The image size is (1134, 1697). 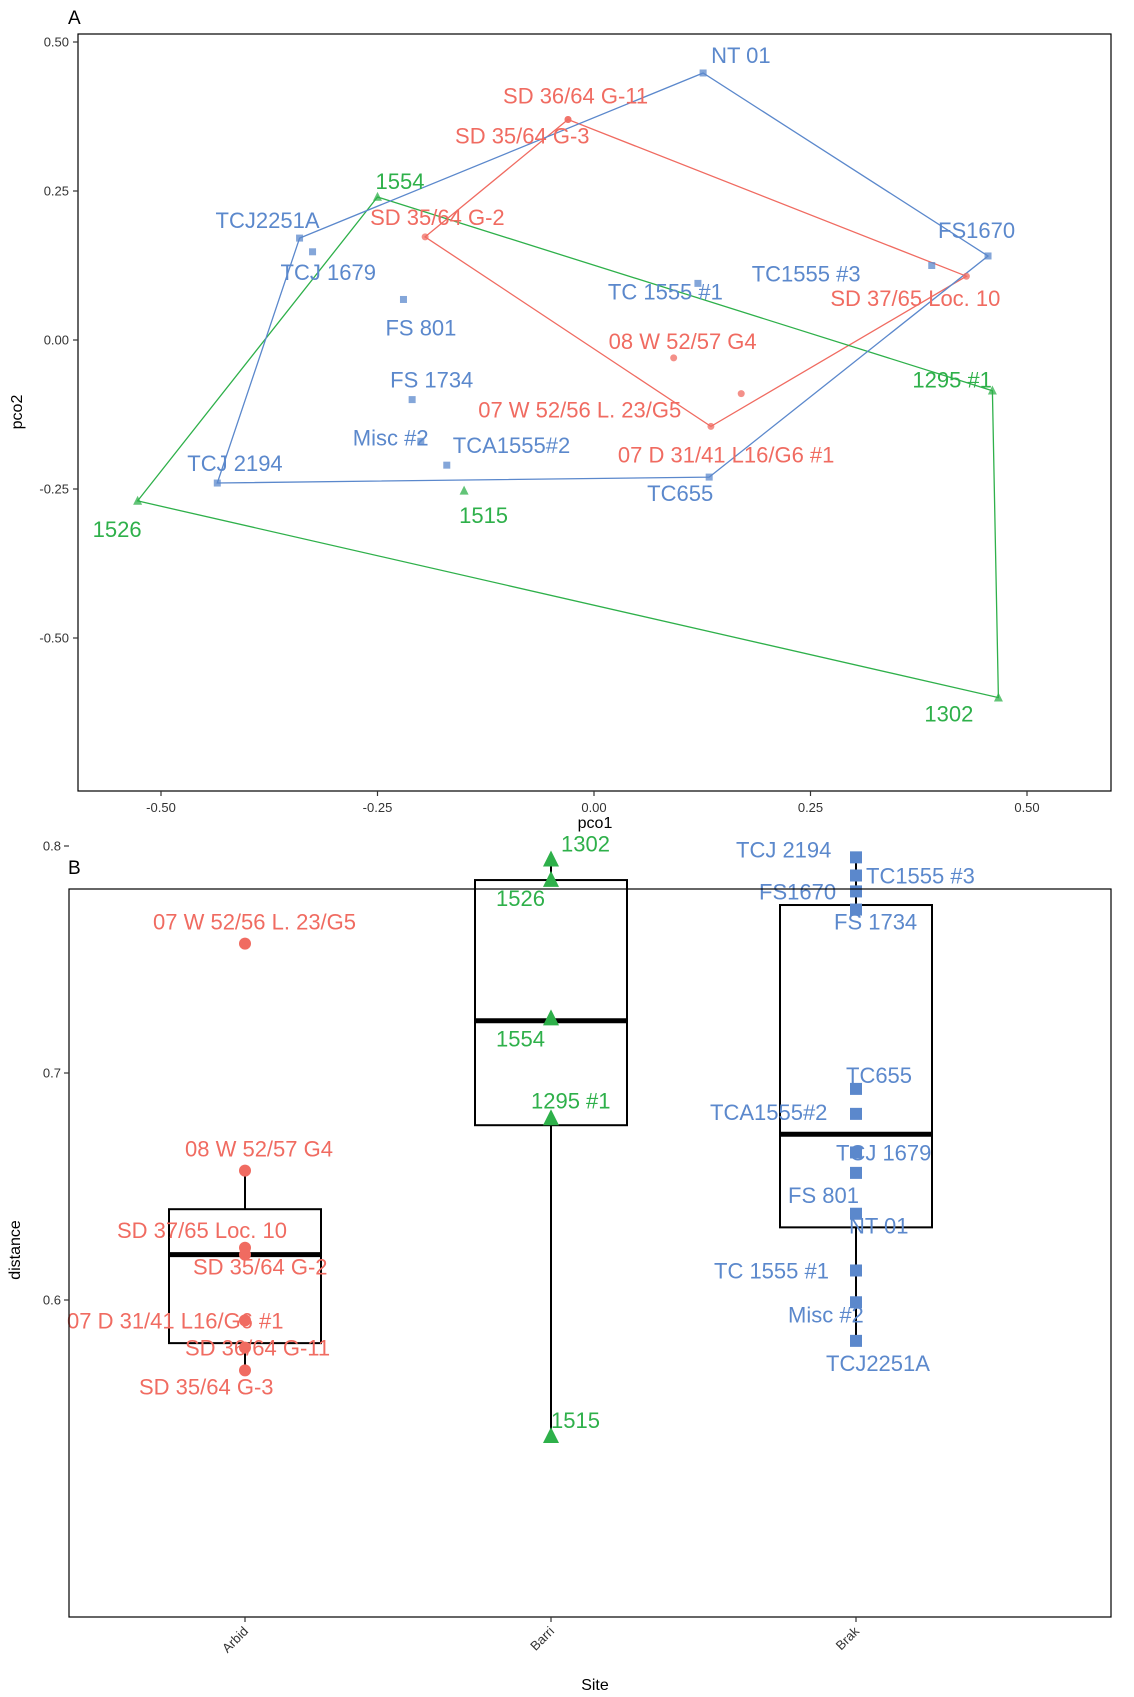 What do you see at coordinates (783, 849) in the screenshot?
I see `label-tcj-2194: TCJ 2194` at bounding box center [783, 849].